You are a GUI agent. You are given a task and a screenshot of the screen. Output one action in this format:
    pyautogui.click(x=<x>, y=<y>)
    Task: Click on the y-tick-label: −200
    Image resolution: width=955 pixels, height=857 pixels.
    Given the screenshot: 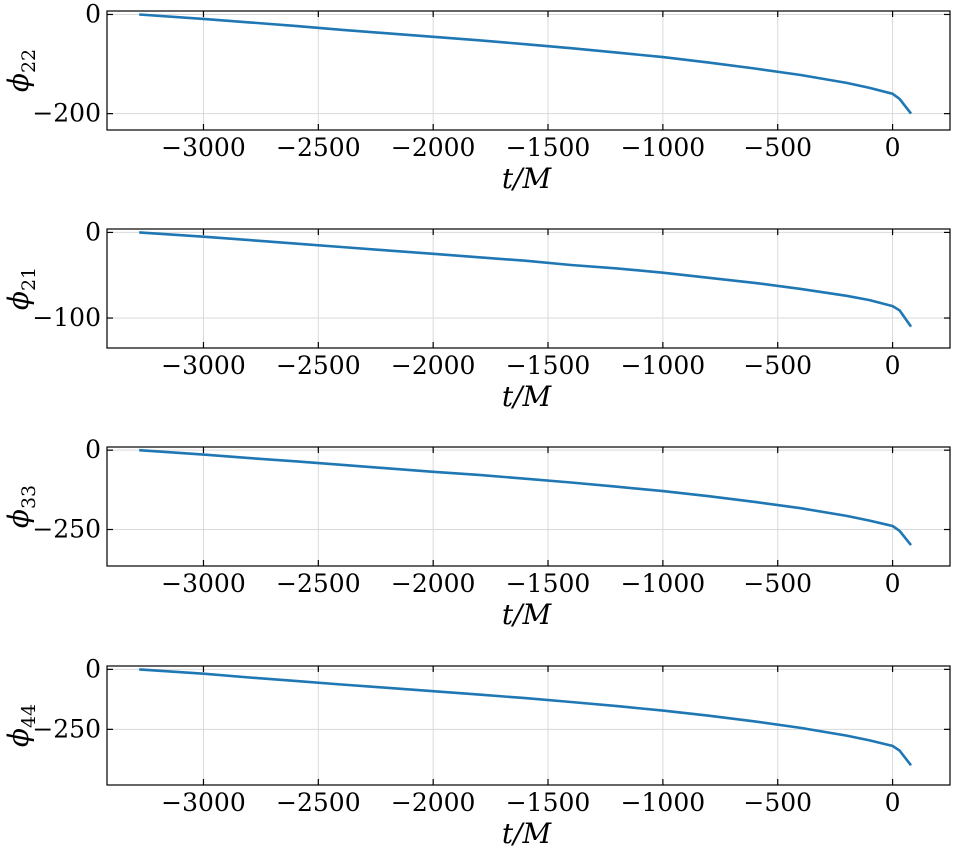 What is the action you would take?
    pyautogui.click(x=66, y=113)
    